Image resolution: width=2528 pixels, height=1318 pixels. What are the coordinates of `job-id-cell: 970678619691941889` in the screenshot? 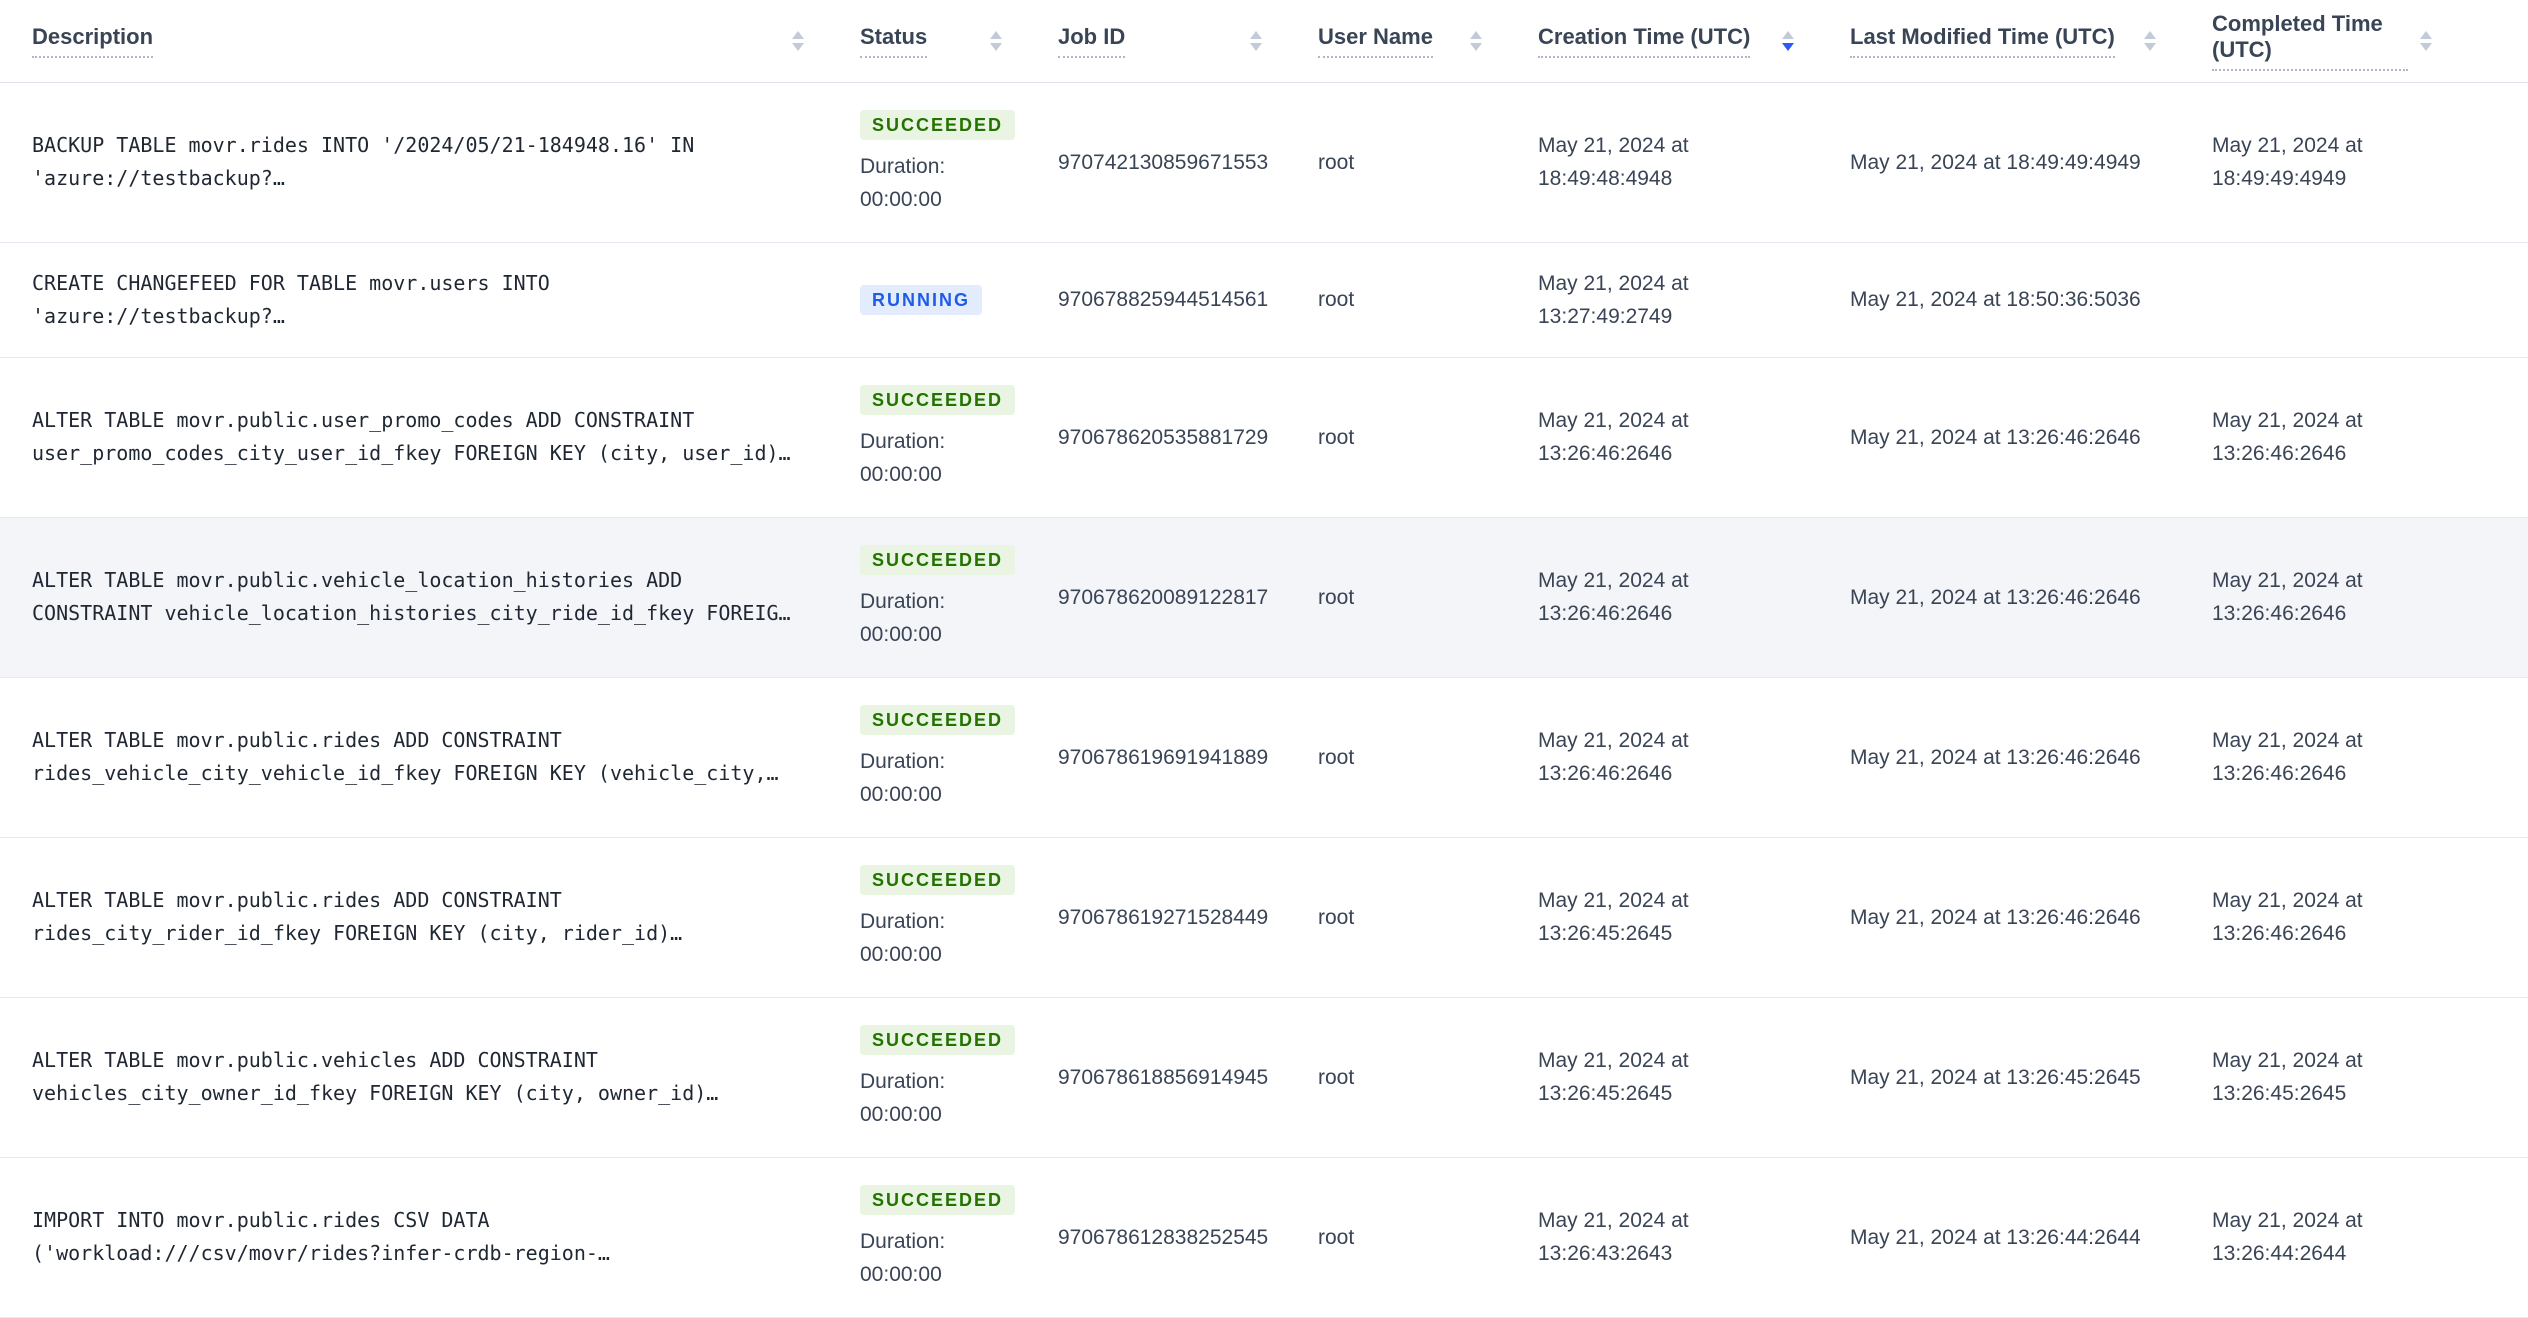 It's located at (1156, 757).